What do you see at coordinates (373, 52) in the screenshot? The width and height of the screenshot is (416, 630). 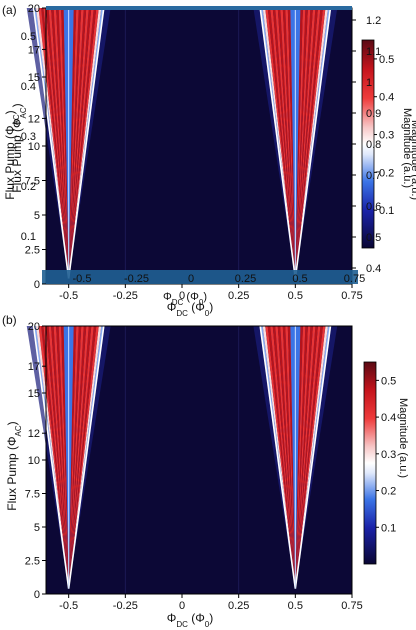 I see `overlay-colorbar-tick-label: 1.1` at bounding box center [373, 52].